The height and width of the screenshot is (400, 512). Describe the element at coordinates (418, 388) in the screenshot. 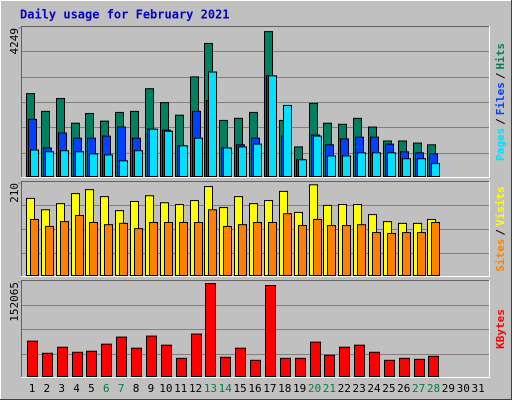

I see `x-tick-label: 27` at that location.